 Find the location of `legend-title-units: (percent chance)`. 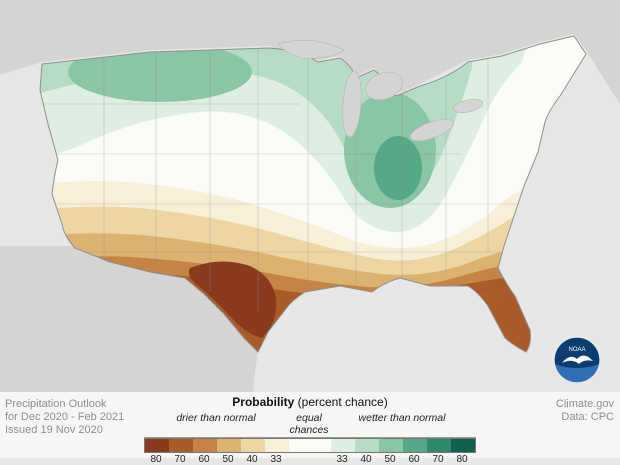

legend-title-units: (percent chance) is located at coordinates (342, 402).